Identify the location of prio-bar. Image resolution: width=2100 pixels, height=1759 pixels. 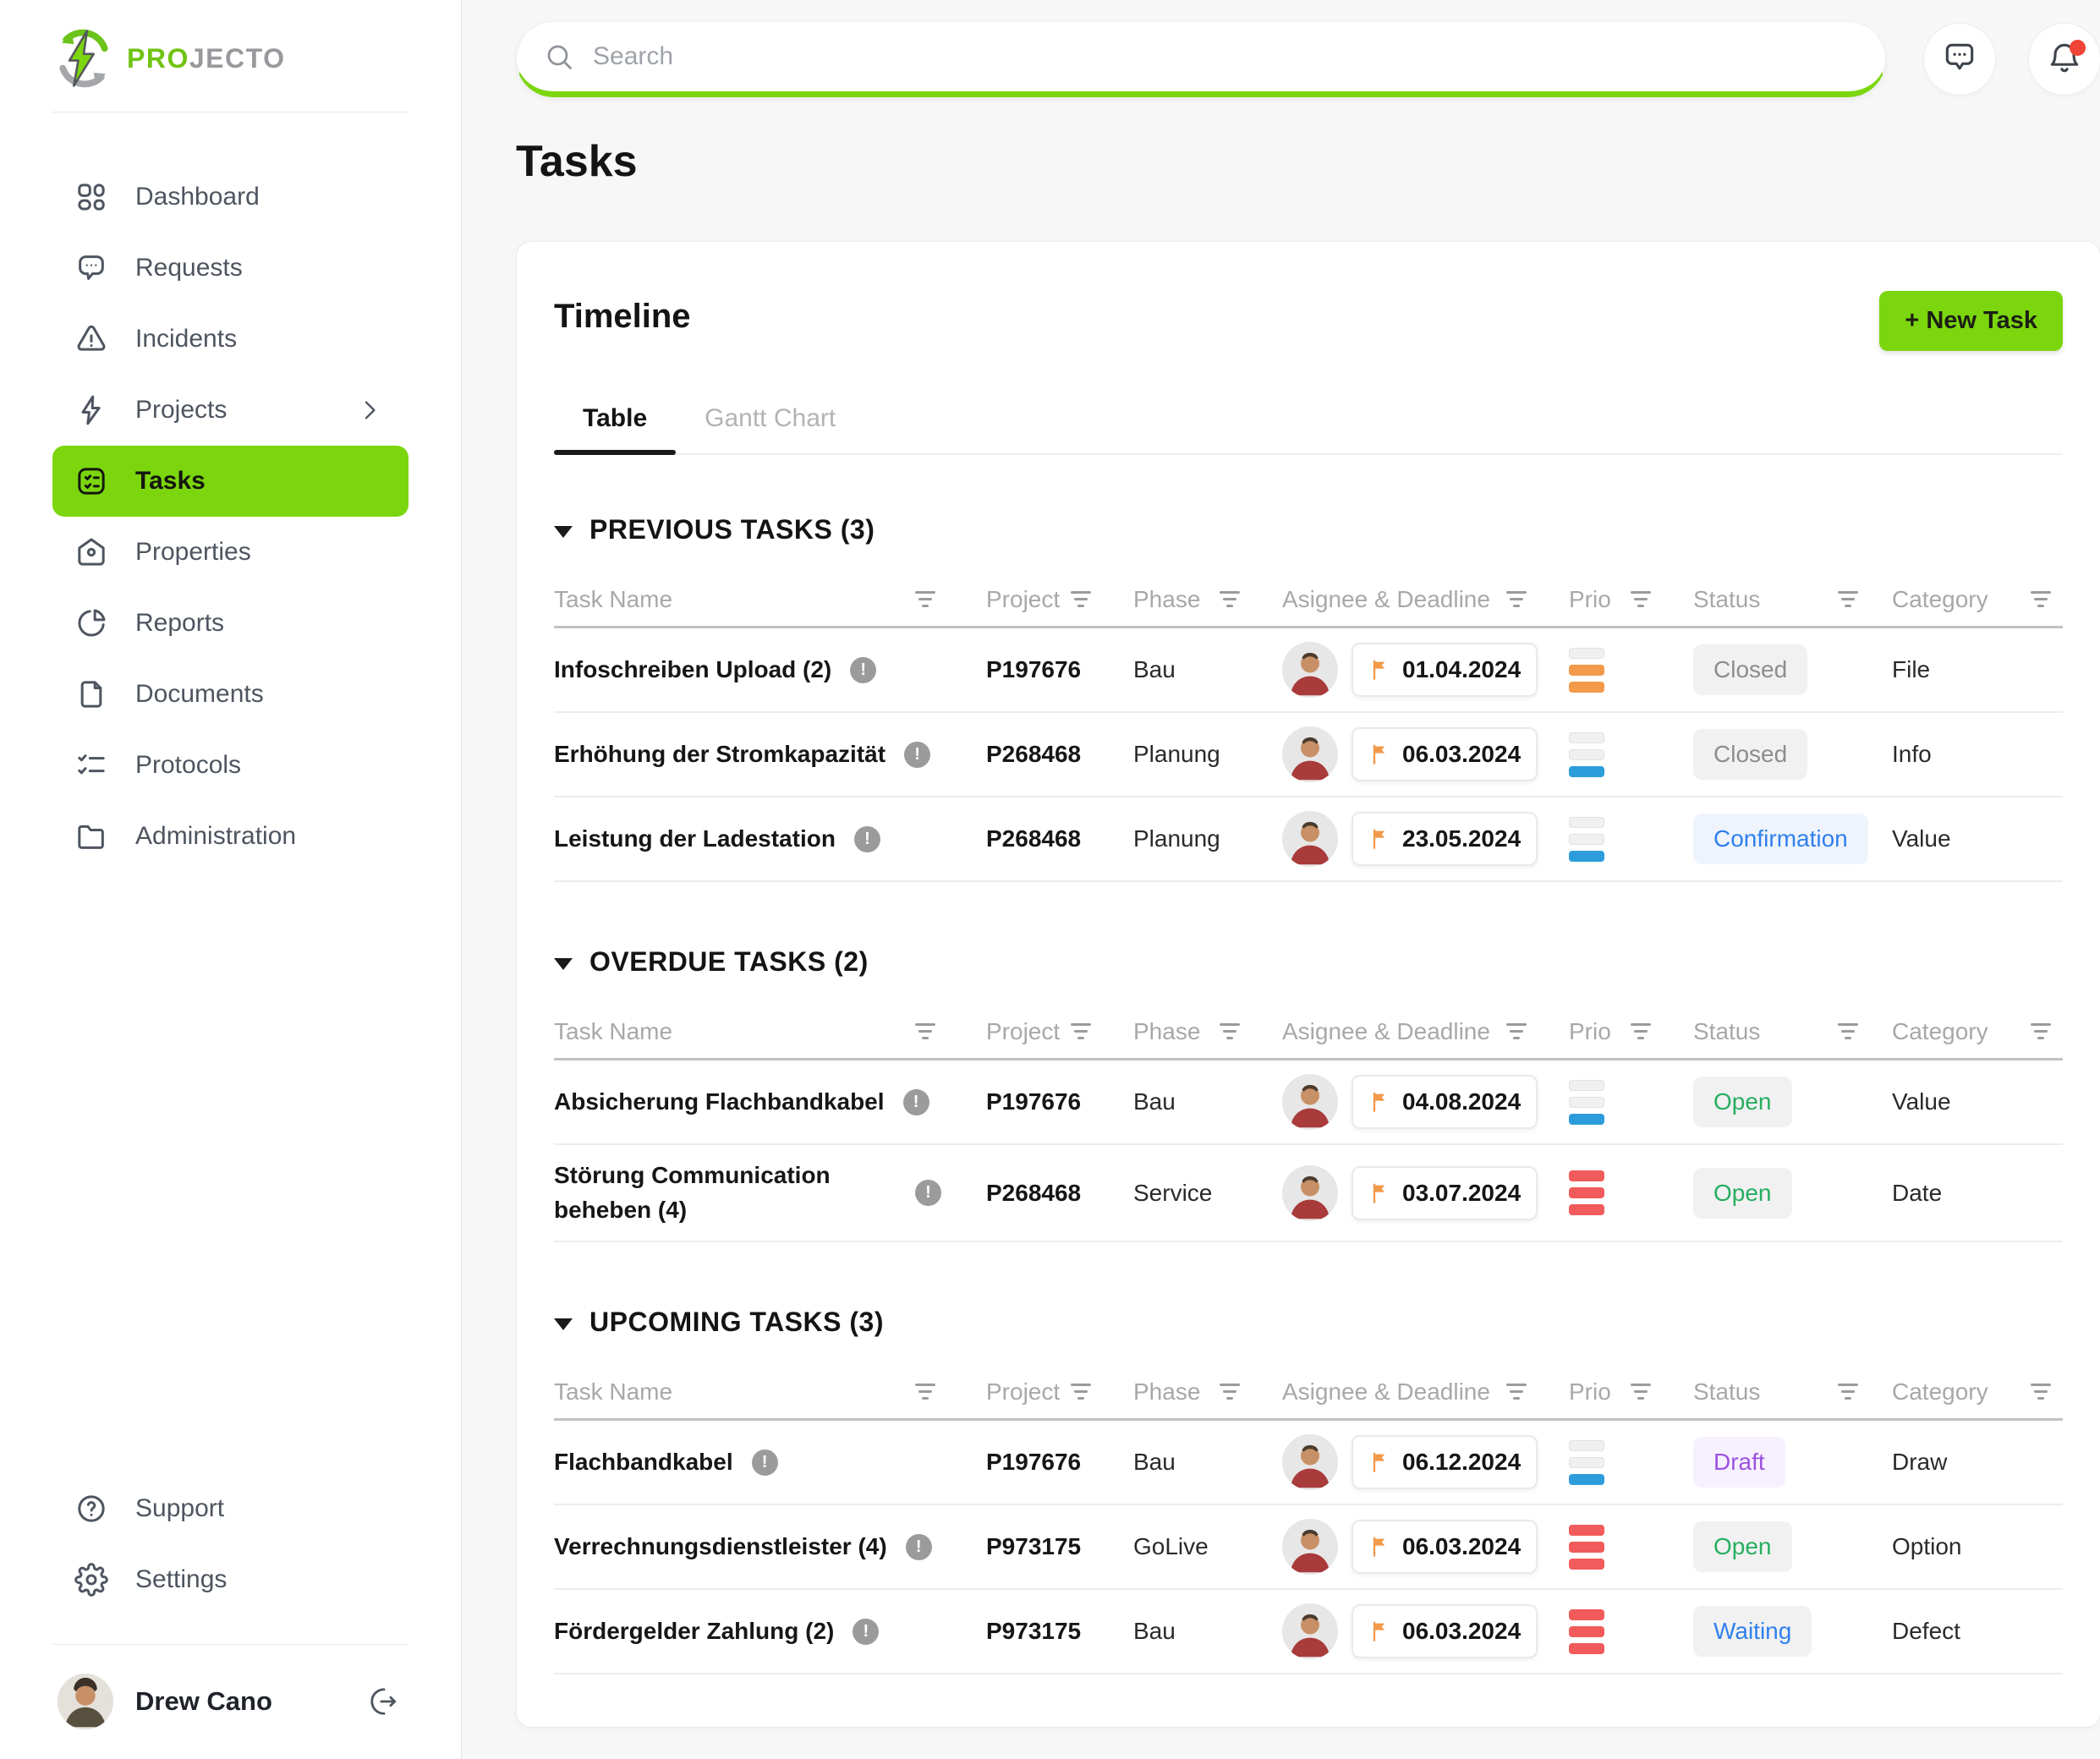
(1586, 1462).